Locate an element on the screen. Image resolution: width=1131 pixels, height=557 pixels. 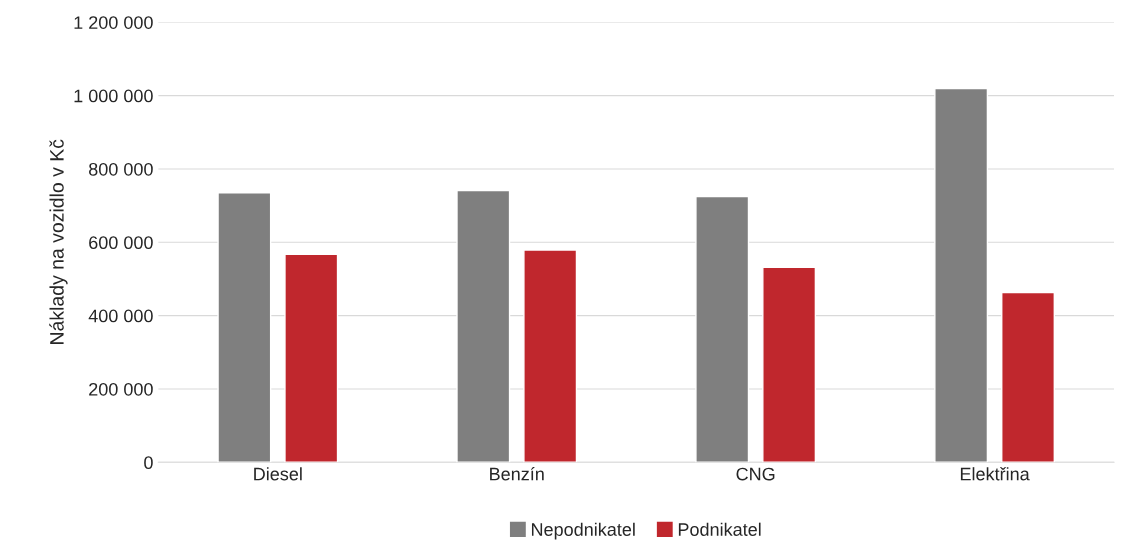
y-tick-label: 800 000 is located at coordinates (121, 169).